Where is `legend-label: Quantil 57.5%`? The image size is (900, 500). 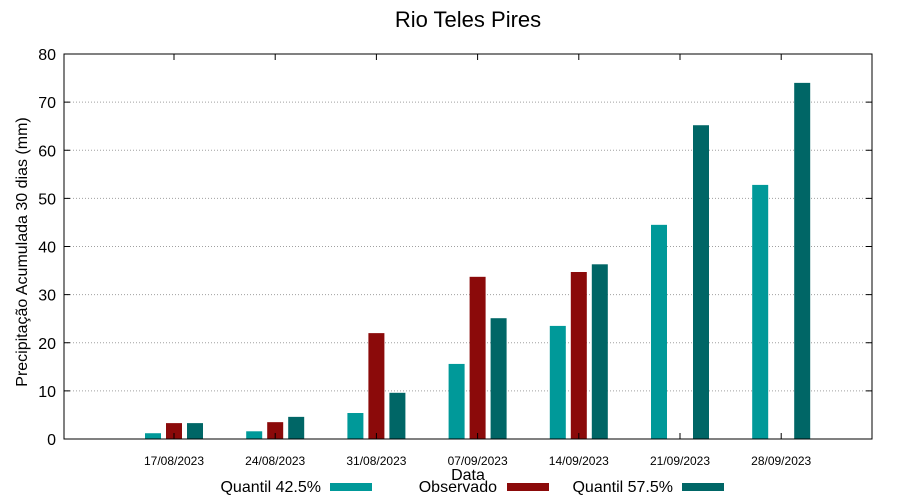 legend-label: Quantil 57.5% is located at coordinates (622, 487).